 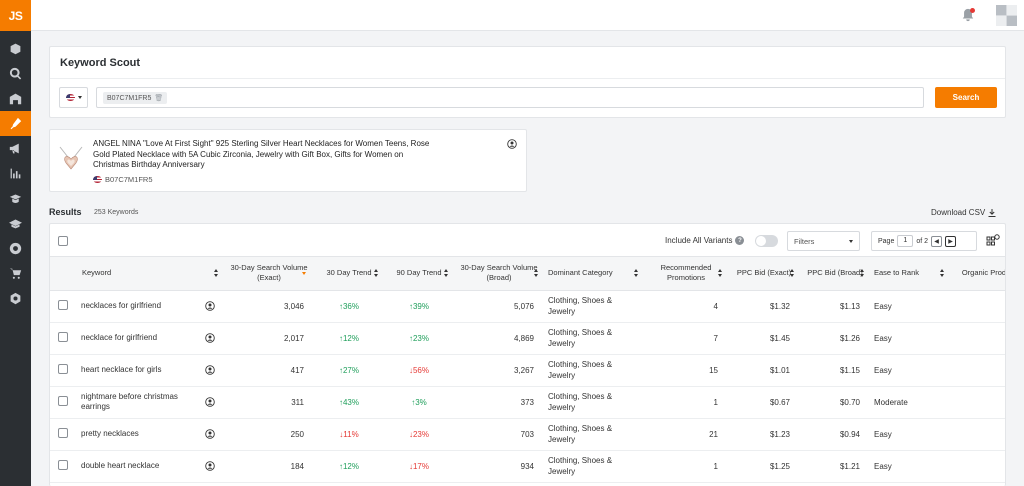 I want to click on sidebar-item-marketplace, so click(x=15, y=273).